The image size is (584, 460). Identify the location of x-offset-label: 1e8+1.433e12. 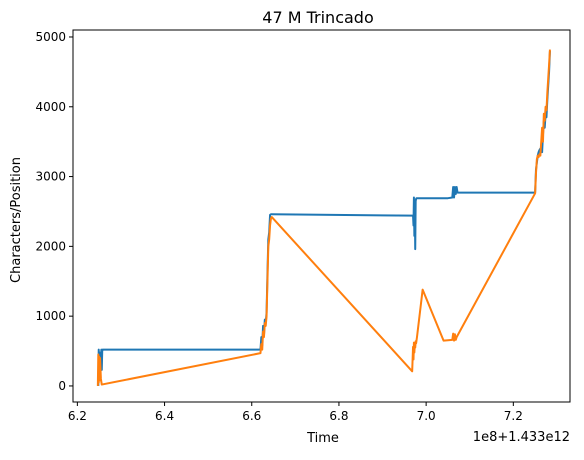
(521, 437).